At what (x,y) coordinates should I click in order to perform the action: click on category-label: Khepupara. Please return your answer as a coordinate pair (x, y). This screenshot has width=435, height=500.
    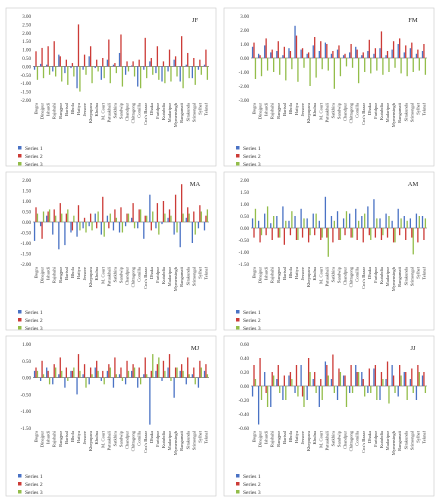
    Looking at the image, I should click on (308, 441).